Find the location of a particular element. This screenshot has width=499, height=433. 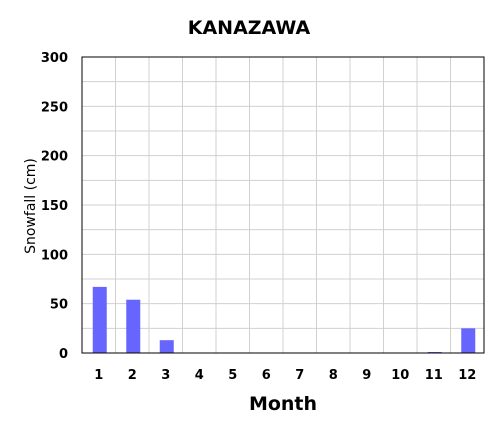

x-tick-label: 3 is located at coordinates (165, 375).